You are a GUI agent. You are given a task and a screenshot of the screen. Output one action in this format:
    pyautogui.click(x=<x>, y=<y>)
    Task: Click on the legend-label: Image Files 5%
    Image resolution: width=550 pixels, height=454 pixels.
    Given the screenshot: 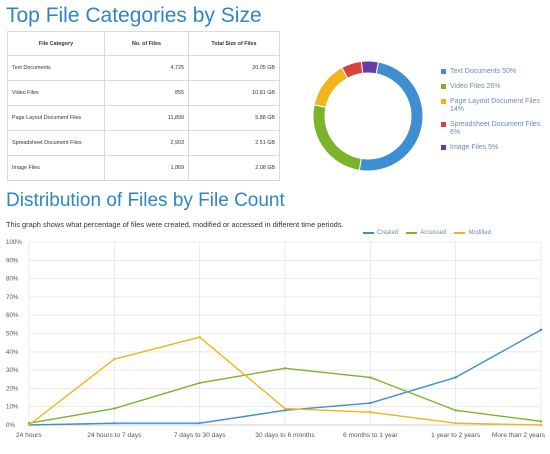 What is the action you would take?
    pyautogui.click(x=474, y=147)
    